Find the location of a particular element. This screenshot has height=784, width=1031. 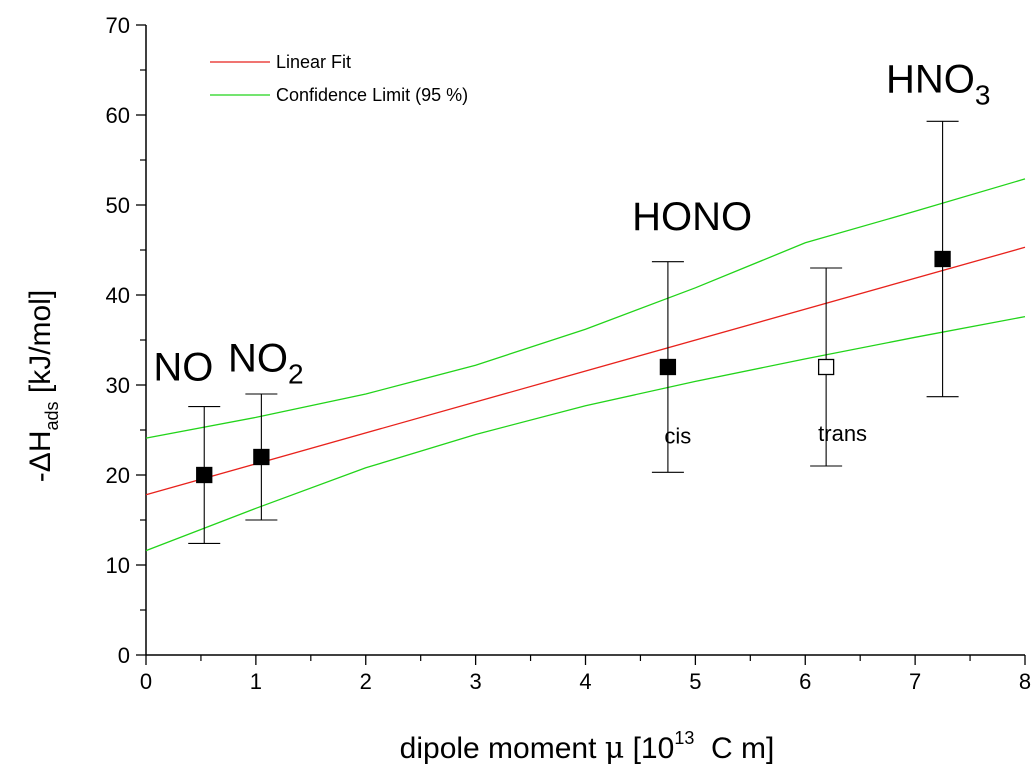

annotation-label: trans is located at coordinates (842, 433).